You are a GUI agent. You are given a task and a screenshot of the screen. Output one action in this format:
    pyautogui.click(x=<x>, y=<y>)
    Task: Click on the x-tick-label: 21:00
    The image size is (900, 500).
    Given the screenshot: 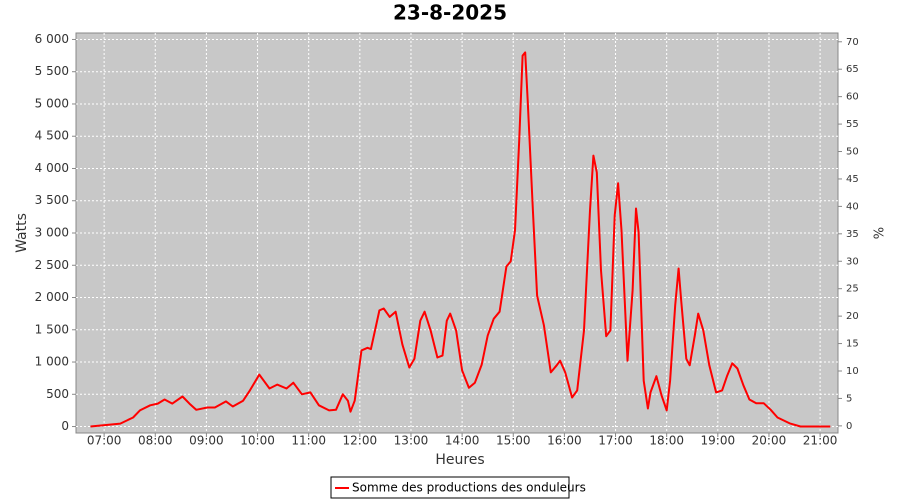 What is the action you would take?
    pyautogui.click(x=820, y=441)
    